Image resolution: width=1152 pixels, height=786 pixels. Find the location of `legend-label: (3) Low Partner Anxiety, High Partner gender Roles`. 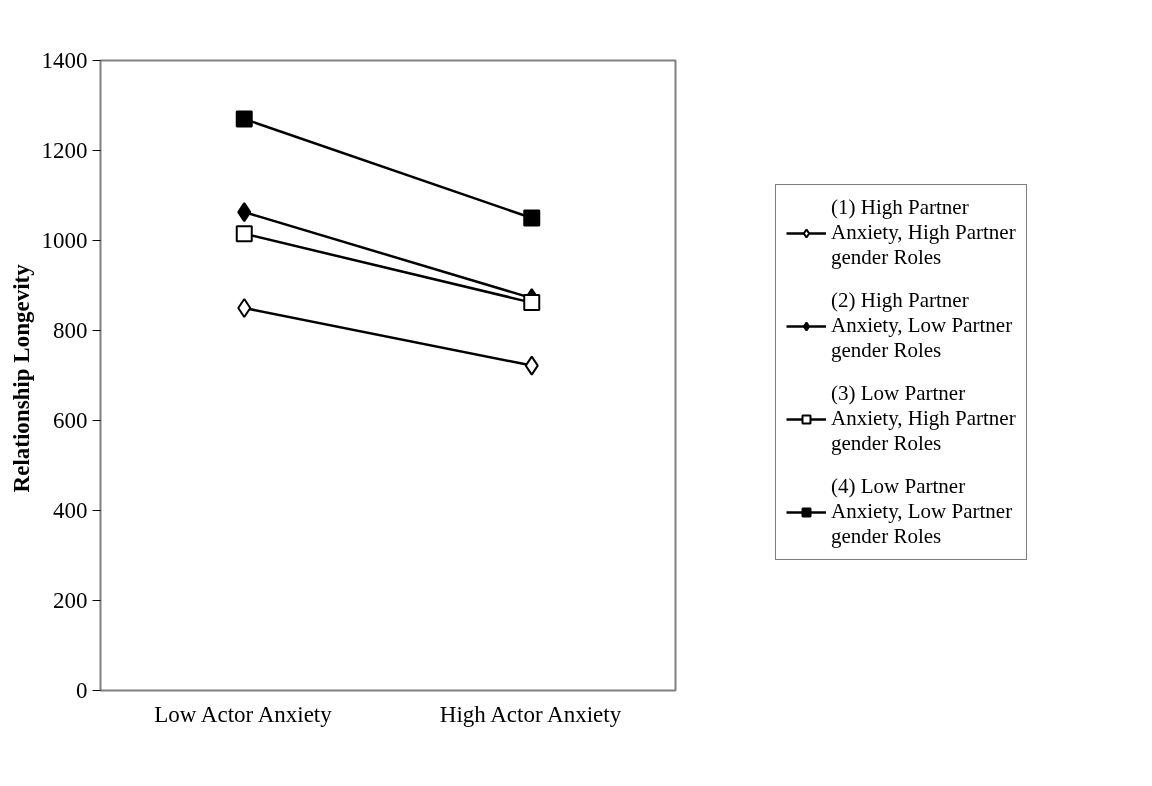

legend-label: (3) Low Partner Anxiety, High Partner gender Roles is located at coordinates (923, 418).